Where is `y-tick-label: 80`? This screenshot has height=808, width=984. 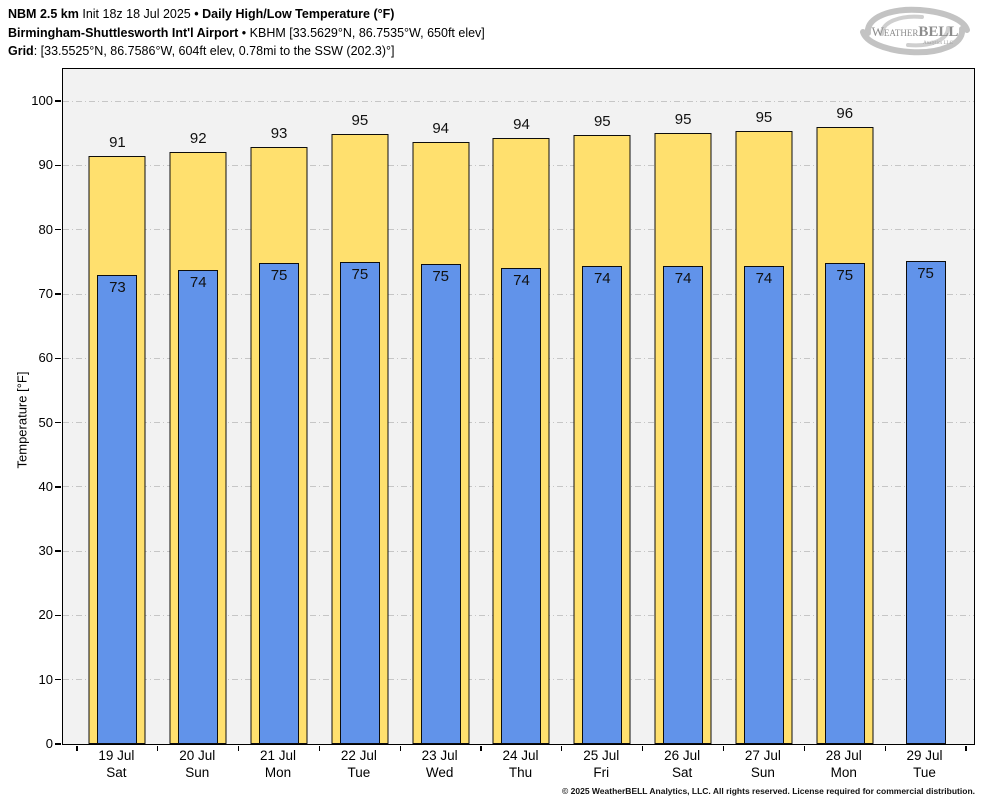 y-tick-label: 80 is located at coordinates (45, 229).